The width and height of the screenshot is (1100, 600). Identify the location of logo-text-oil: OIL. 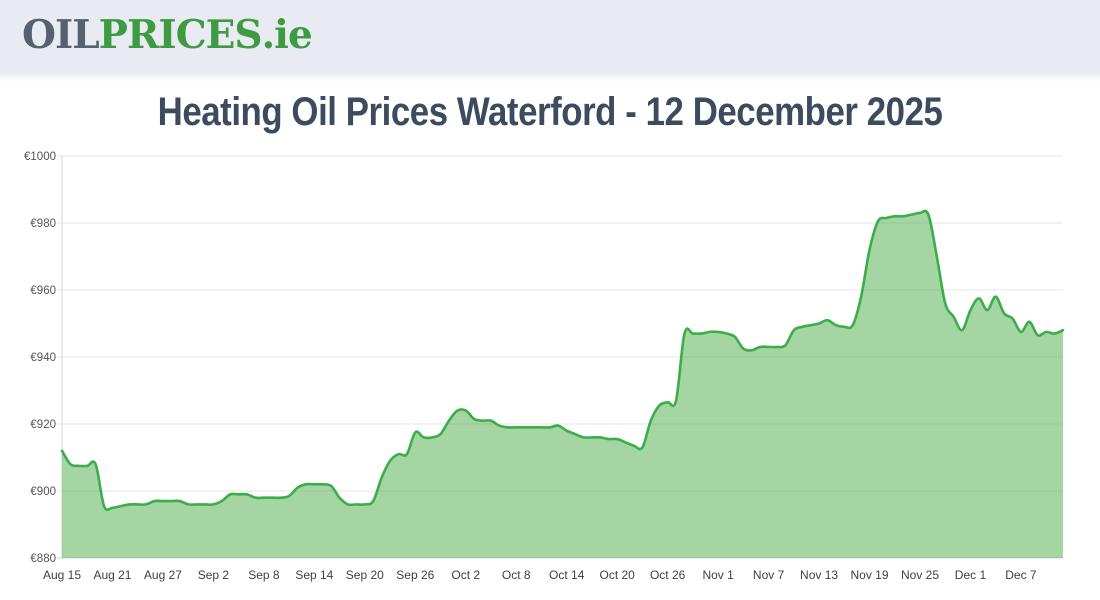
(61, 35).